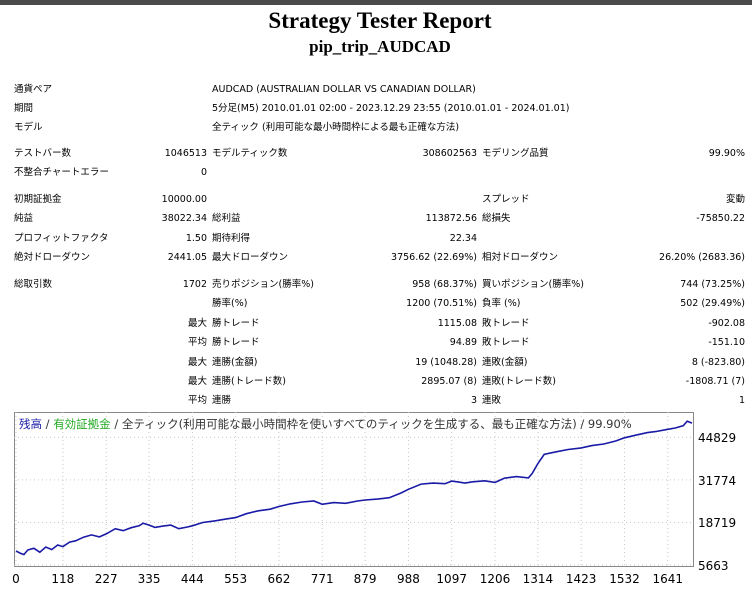 This screenshot has height=595, width=752. I want to click on trades-value: 1702, so click(194, 284).